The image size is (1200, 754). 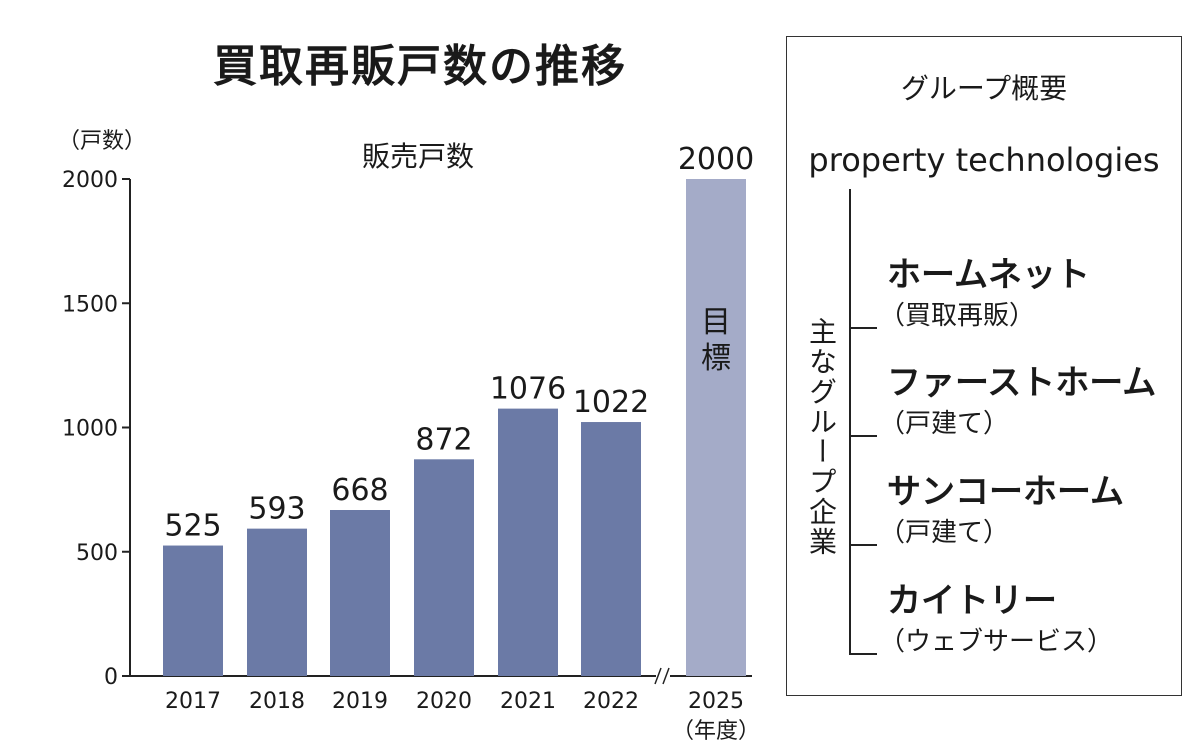 I want to click on side-label: 主なグループ企業, so click(x=821, y=437).